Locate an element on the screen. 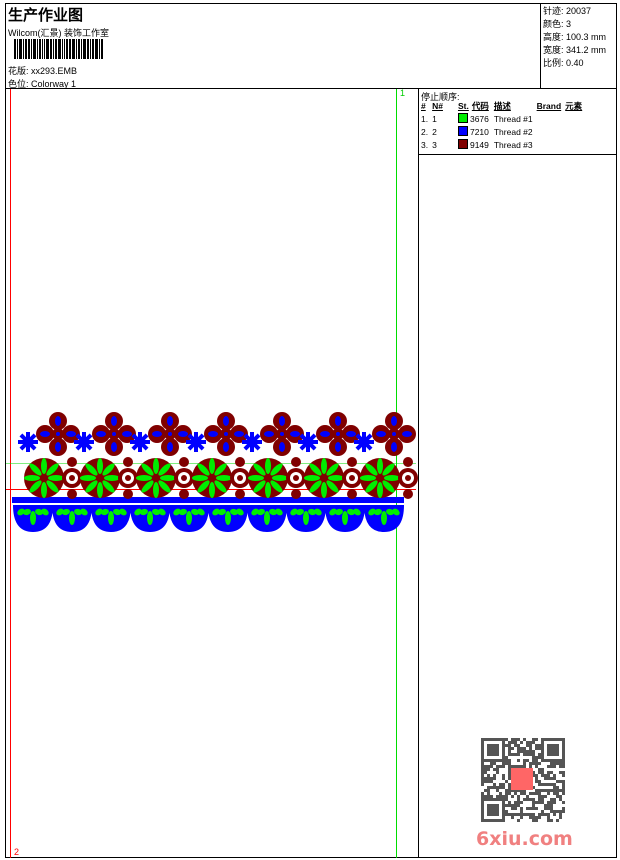 Image resolution: width=620 pixels, height=860 pixels. colorway-value: Colorway 1 is located at coordinates (54, 84).